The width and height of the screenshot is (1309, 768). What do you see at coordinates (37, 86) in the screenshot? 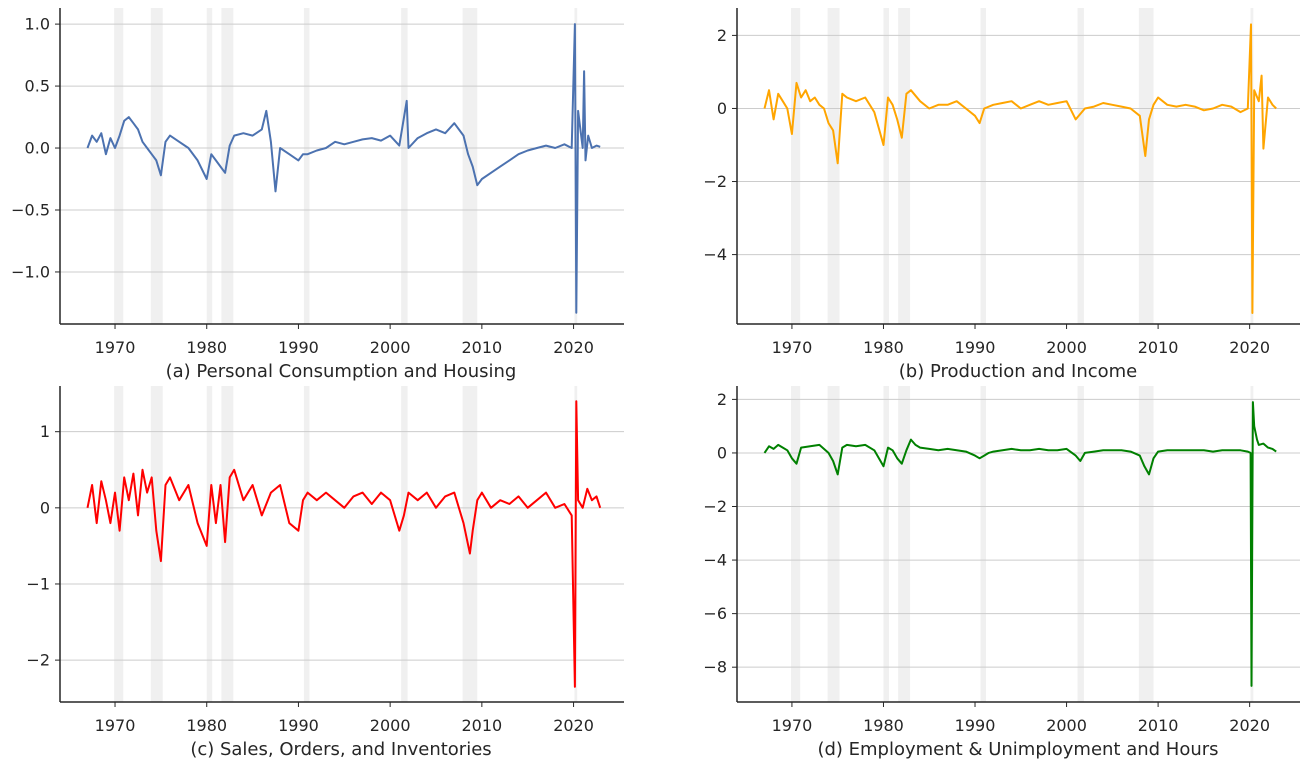
I see `y-tick-label: 0.5` at bounding box center [37, 86].